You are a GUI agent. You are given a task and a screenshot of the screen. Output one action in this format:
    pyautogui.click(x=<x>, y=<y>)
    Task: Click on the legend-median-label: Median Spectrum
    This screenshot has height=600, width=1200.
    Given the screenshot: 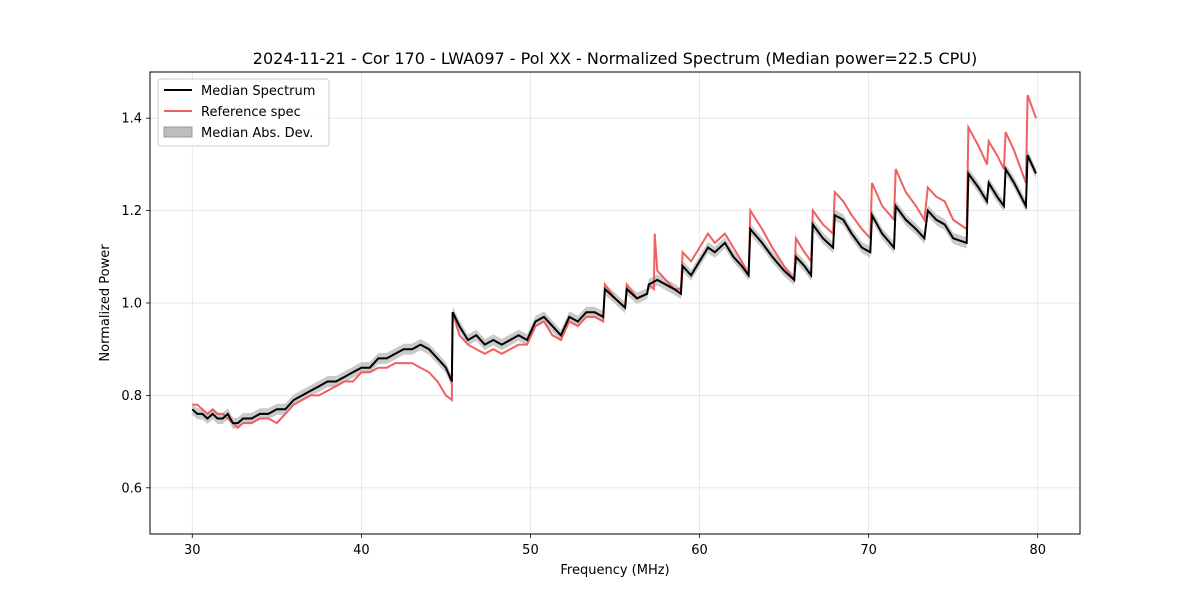 What is the action you would take?
    pyautogui.click(x=258, y=91)
    